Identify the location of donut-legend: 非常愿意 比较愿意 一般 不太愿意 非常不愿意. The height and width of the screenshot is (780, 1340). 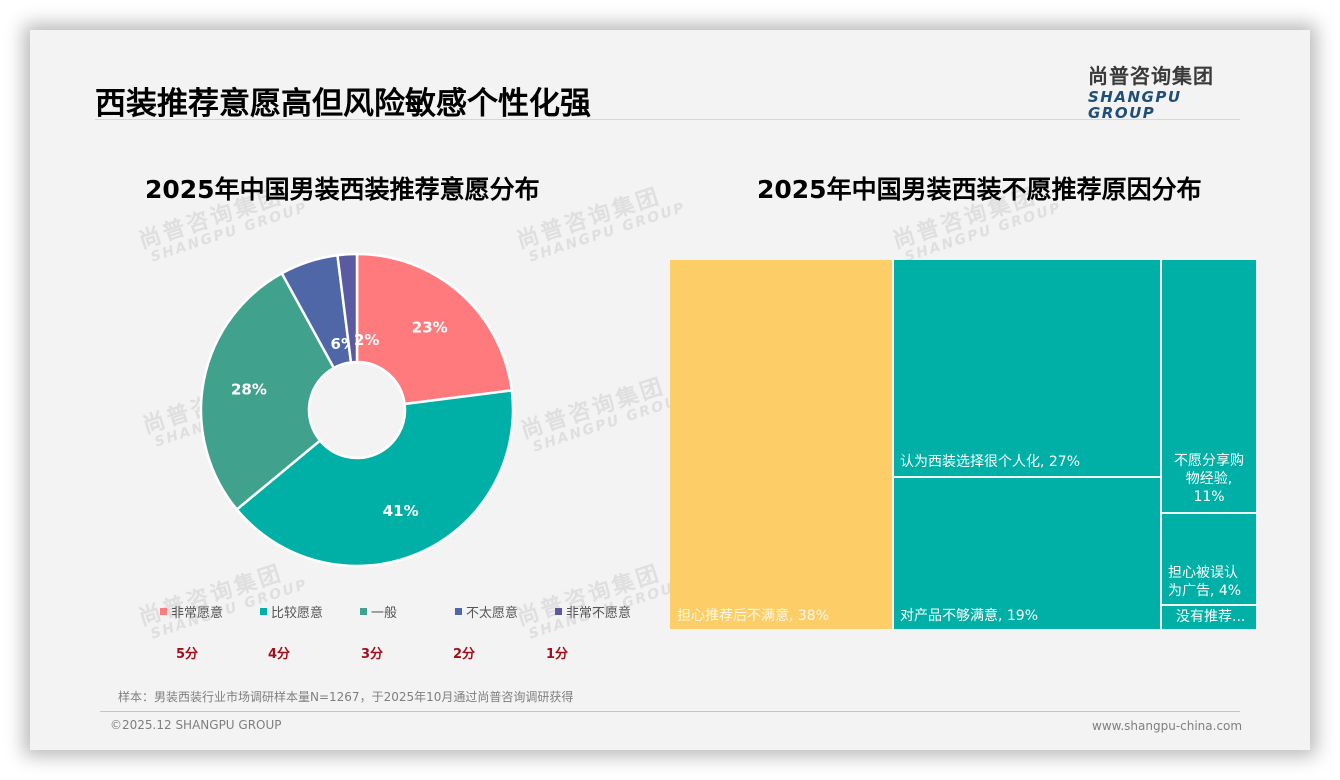
(385, 612).